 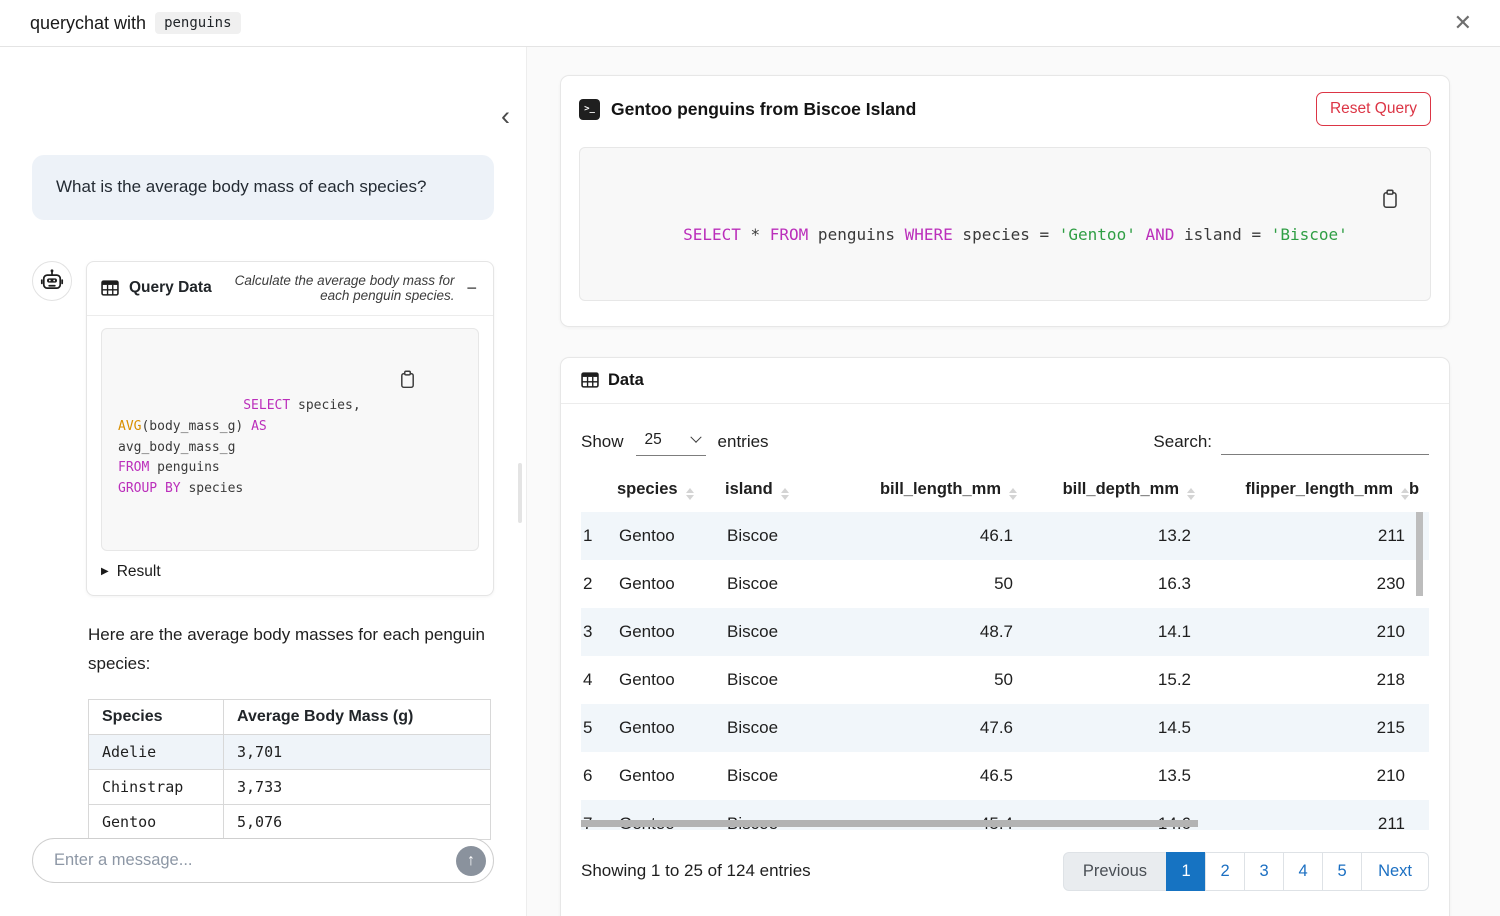 I want to click on column-header: island, so click(x=778, y=492).